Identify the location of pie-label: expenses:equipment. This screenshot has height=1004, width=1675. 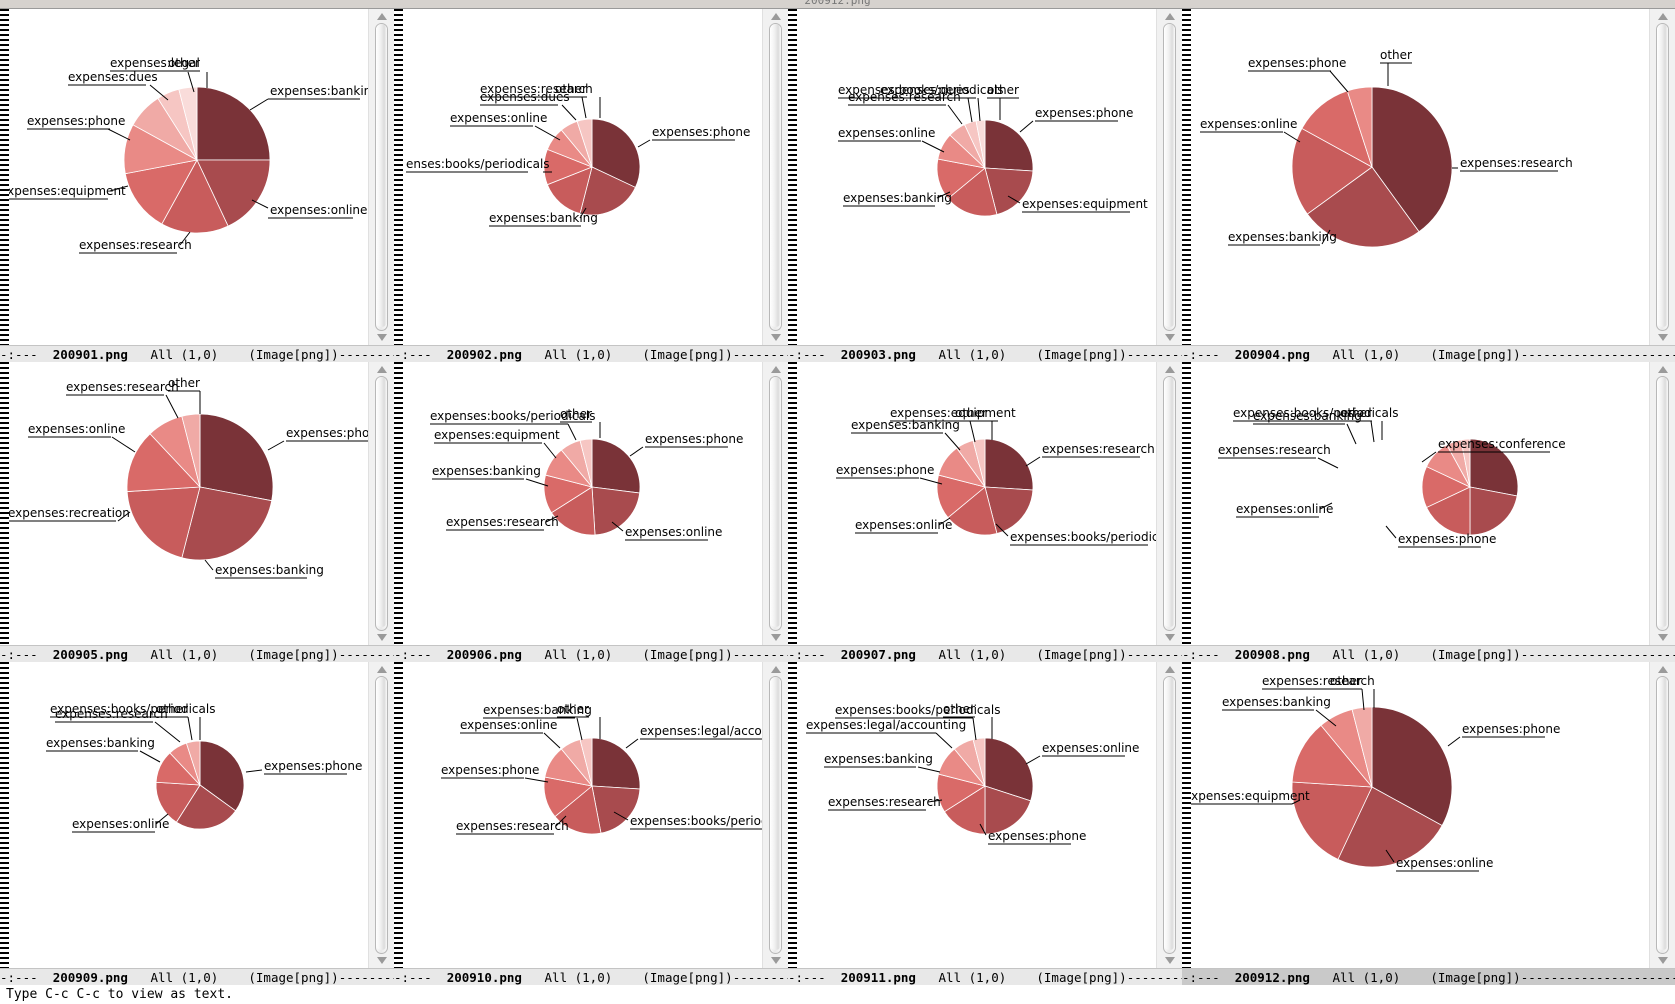
(1077, 204).